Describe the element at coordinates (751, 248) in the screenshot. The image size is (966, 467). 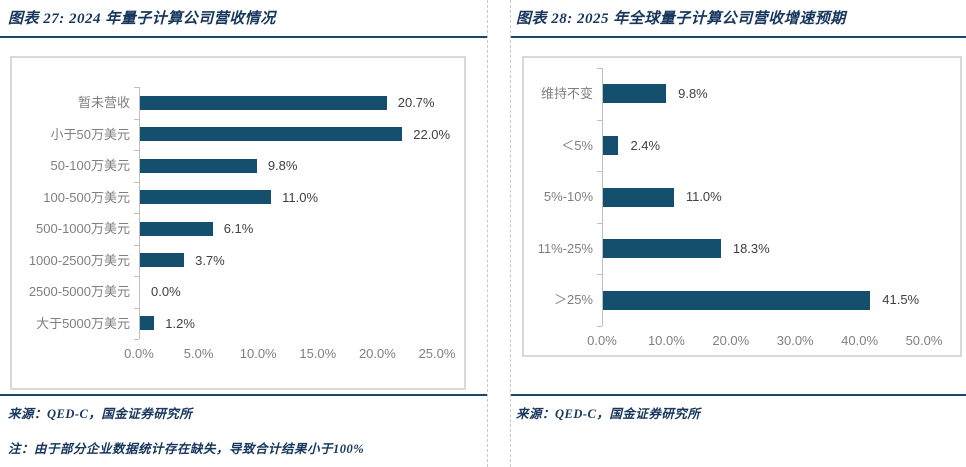
I see `value-label: 18.3%` at that location.